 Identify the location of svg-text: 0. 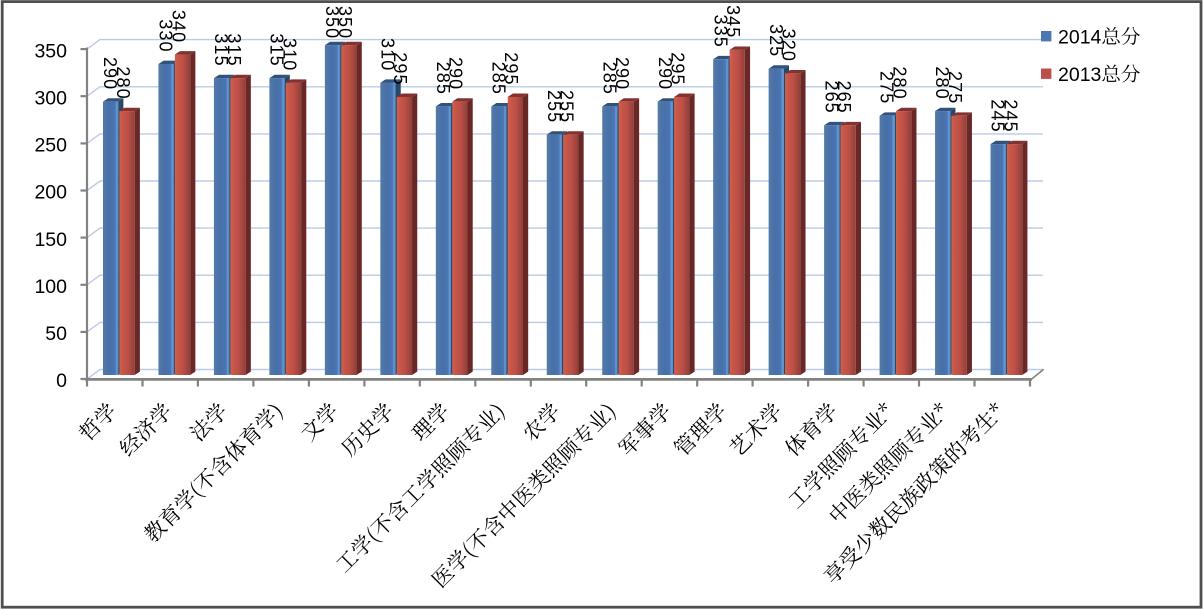
(61, 381).